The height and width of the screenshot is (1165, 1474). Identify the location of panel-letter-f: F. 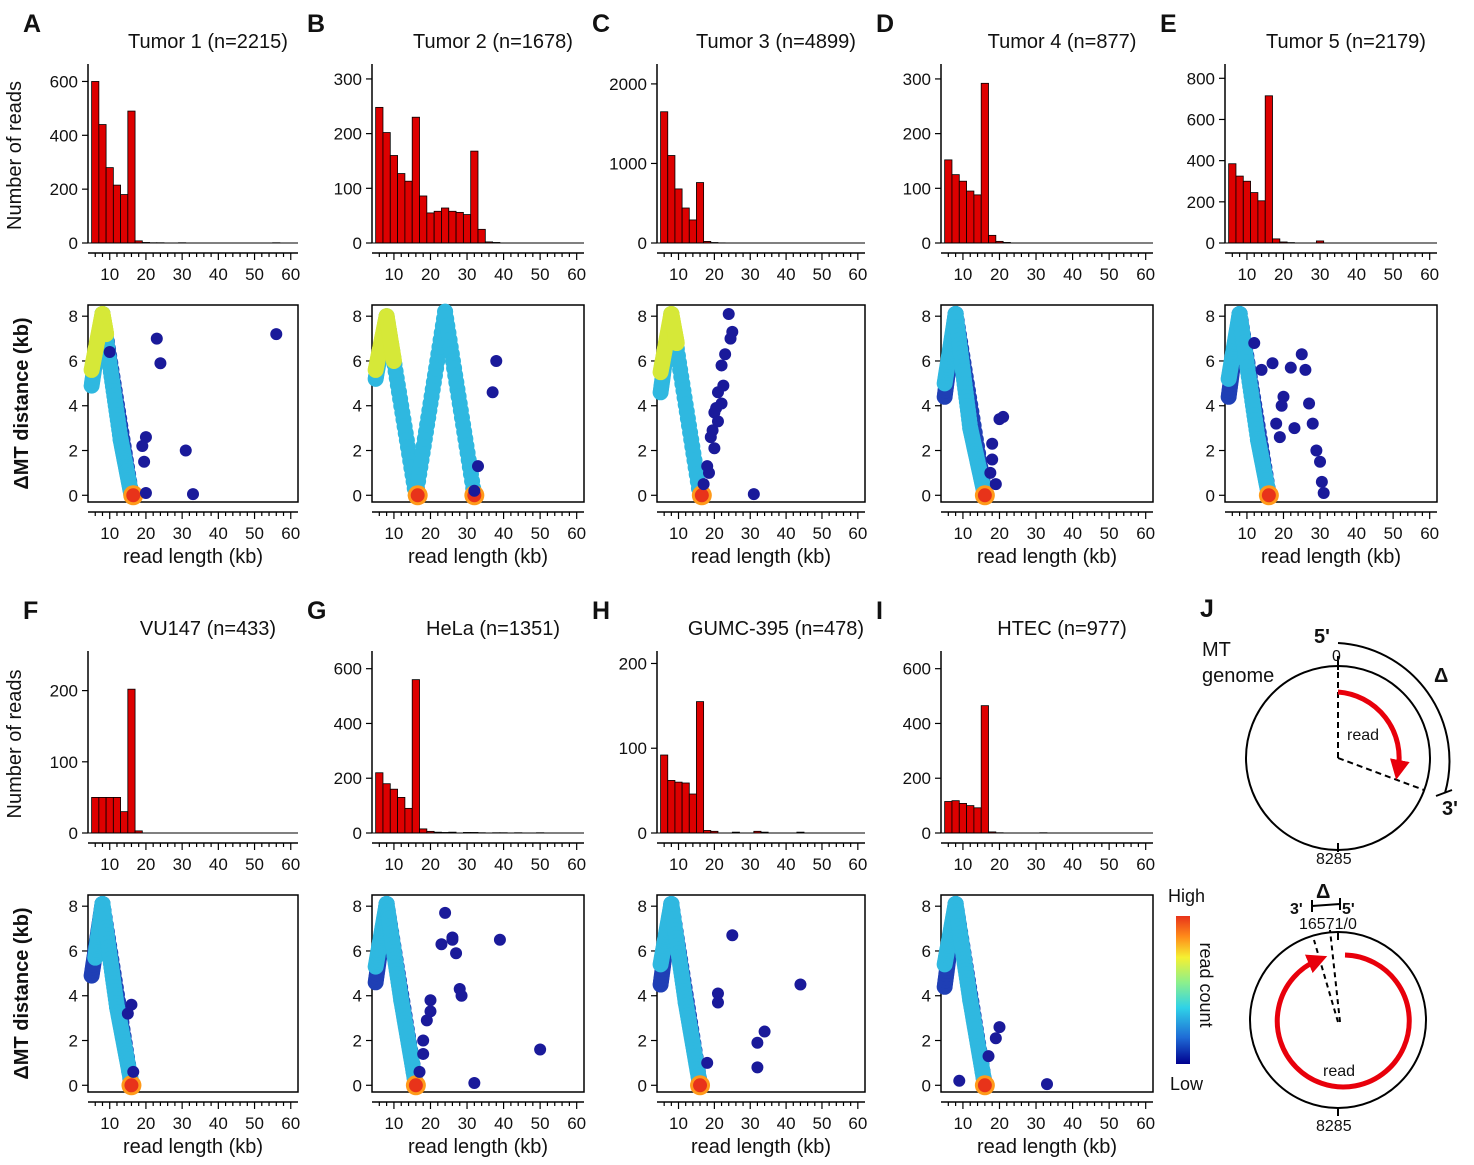
(30, 611).